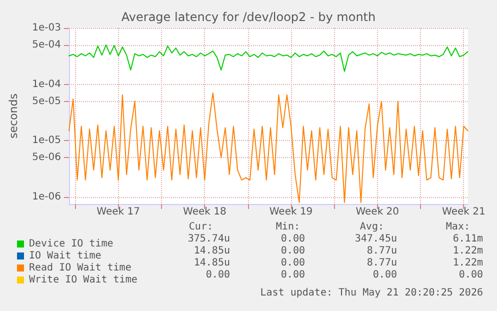  I want to click on text: Min:, so click(288, 227).